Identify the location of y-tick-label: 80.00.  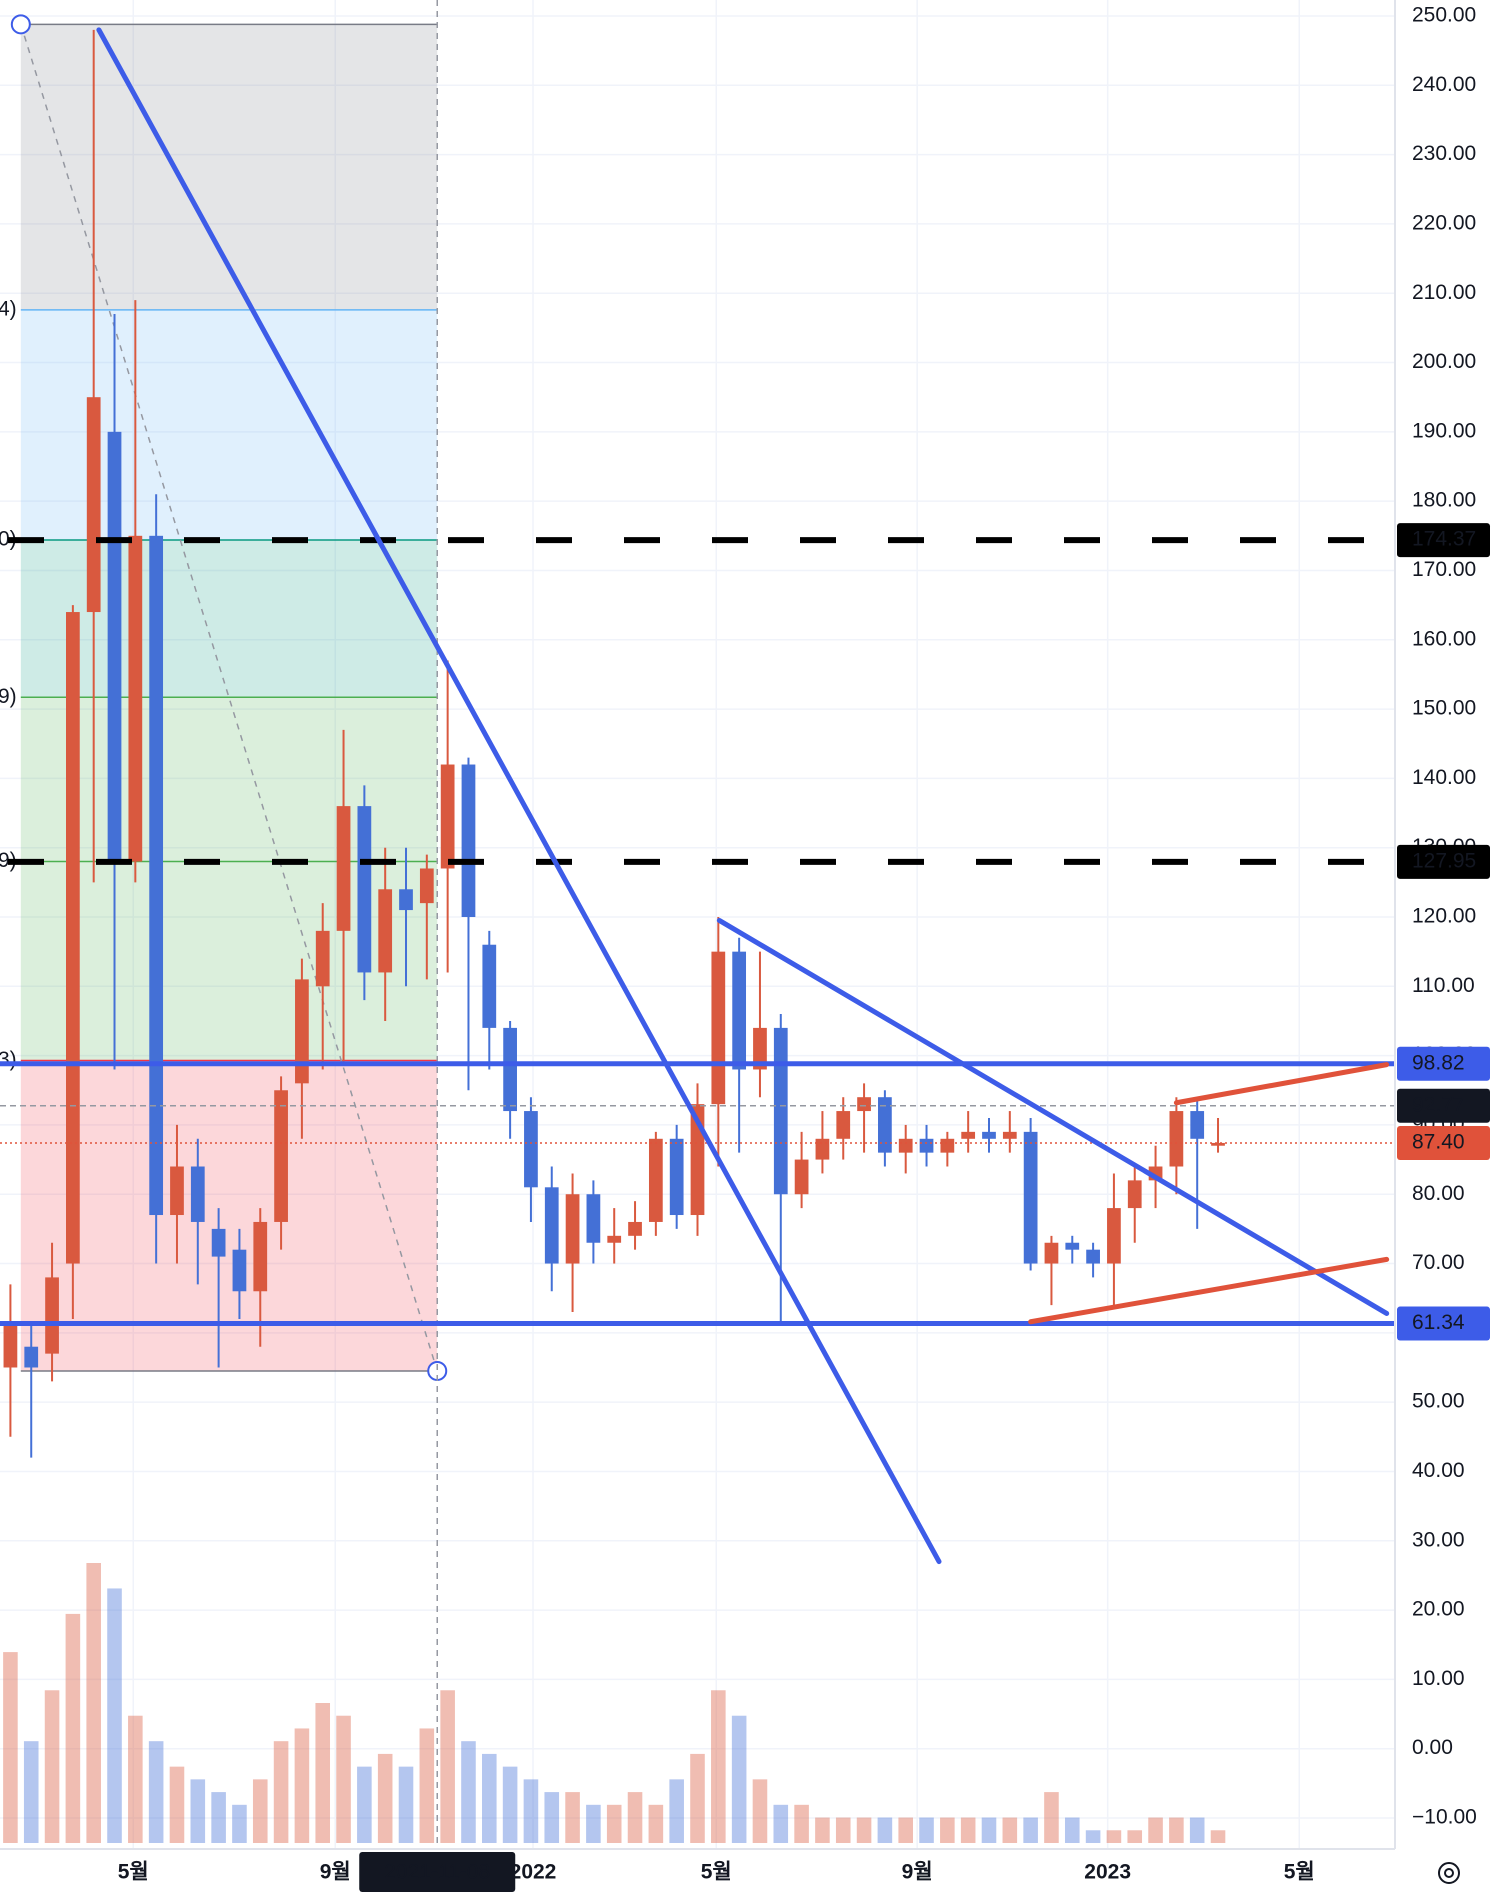
(1438, 1193).